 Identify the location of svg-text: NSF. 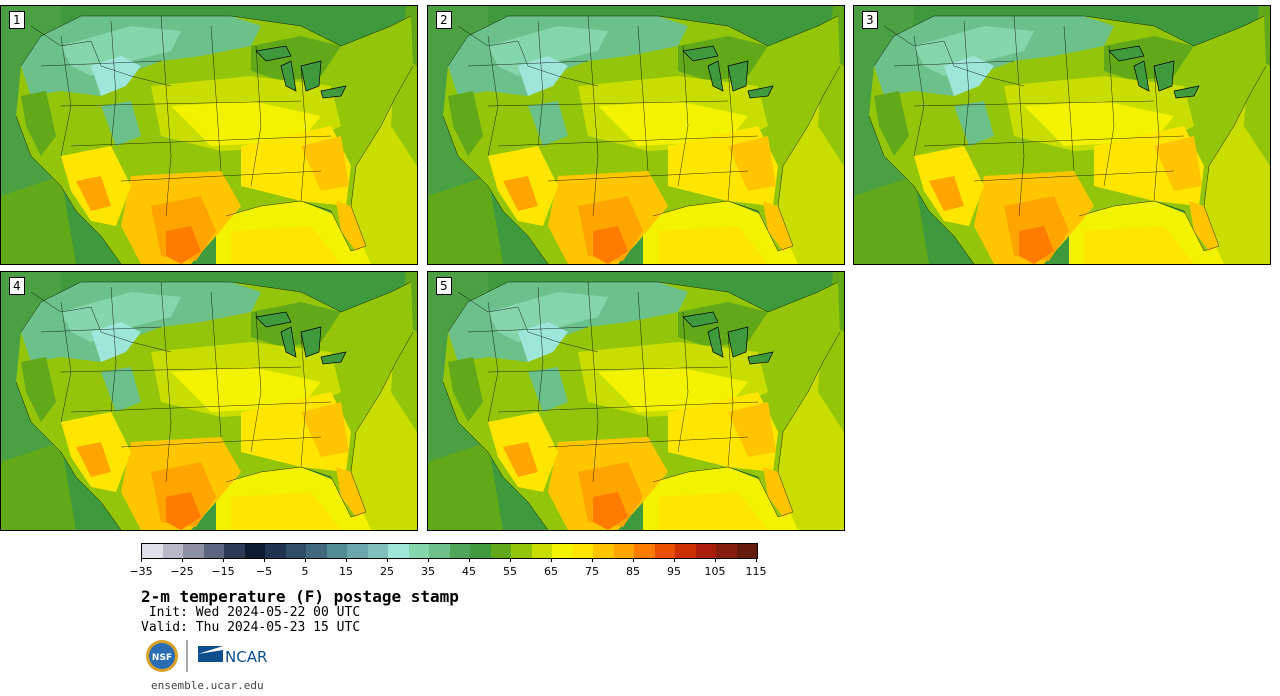
(162, 658).